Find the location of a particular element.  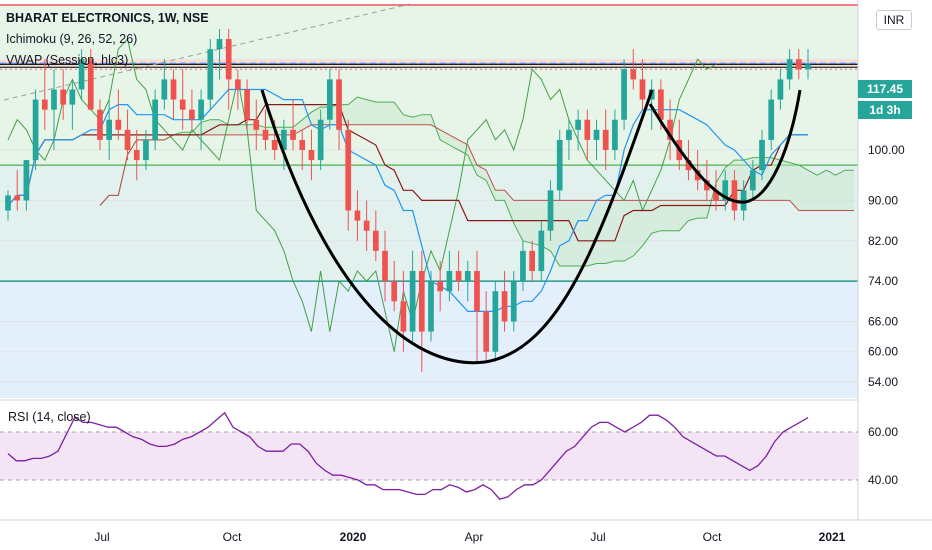

resistance-zone-fill is located at coordinates (429, 63).